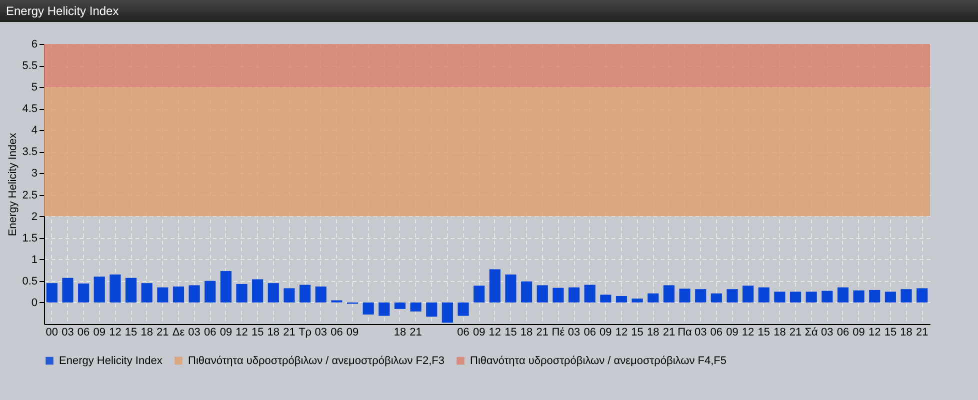 The width and height of the screenshot is (978, 400). I want to click on y-tick-label: 5.5, so click(30, 66).